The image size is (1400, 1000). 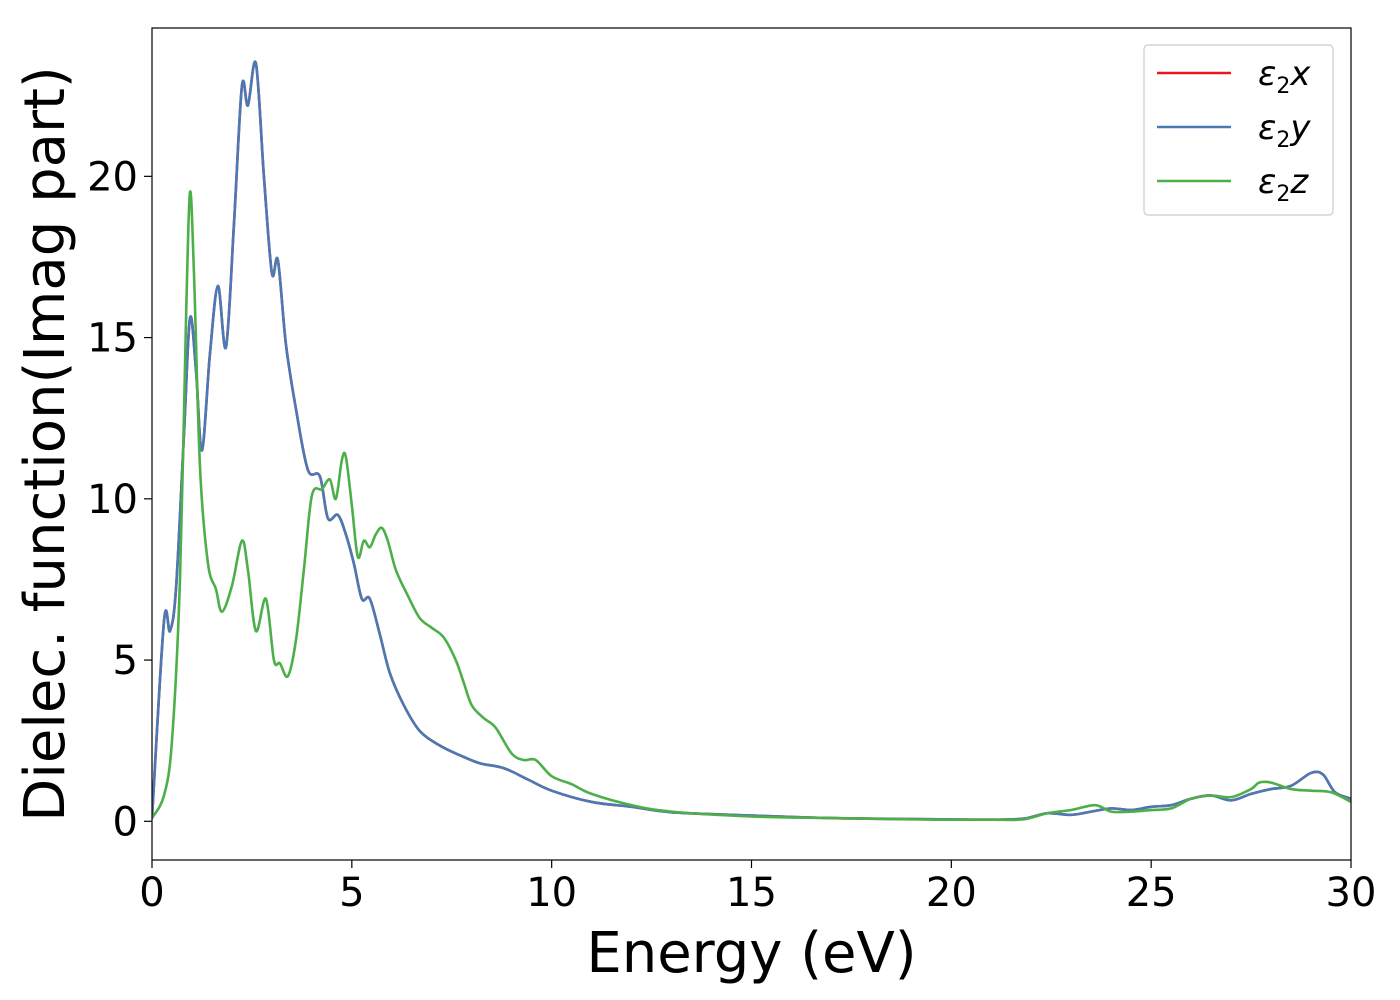 I want to click on y-tick-label: 0, so click(x=125, y=822).